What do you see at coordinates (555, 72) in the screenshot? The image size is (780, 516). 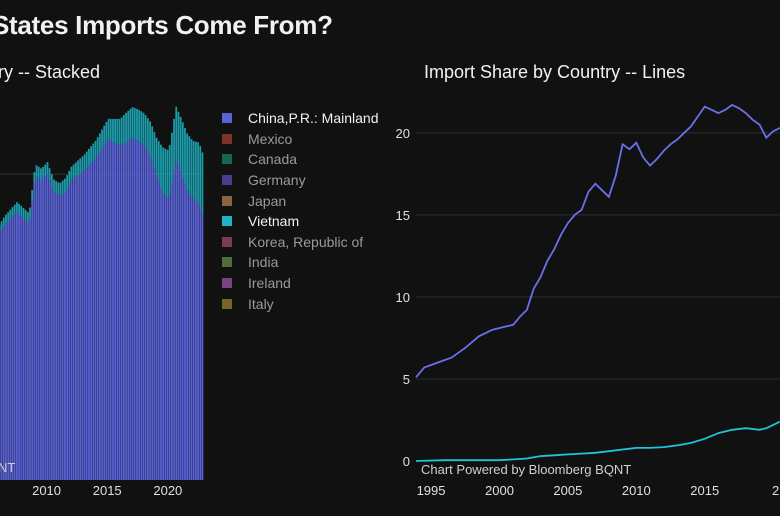 I see `lines-chart-title: Import Share by Country -- Lines` at bounding box center [555, 72].